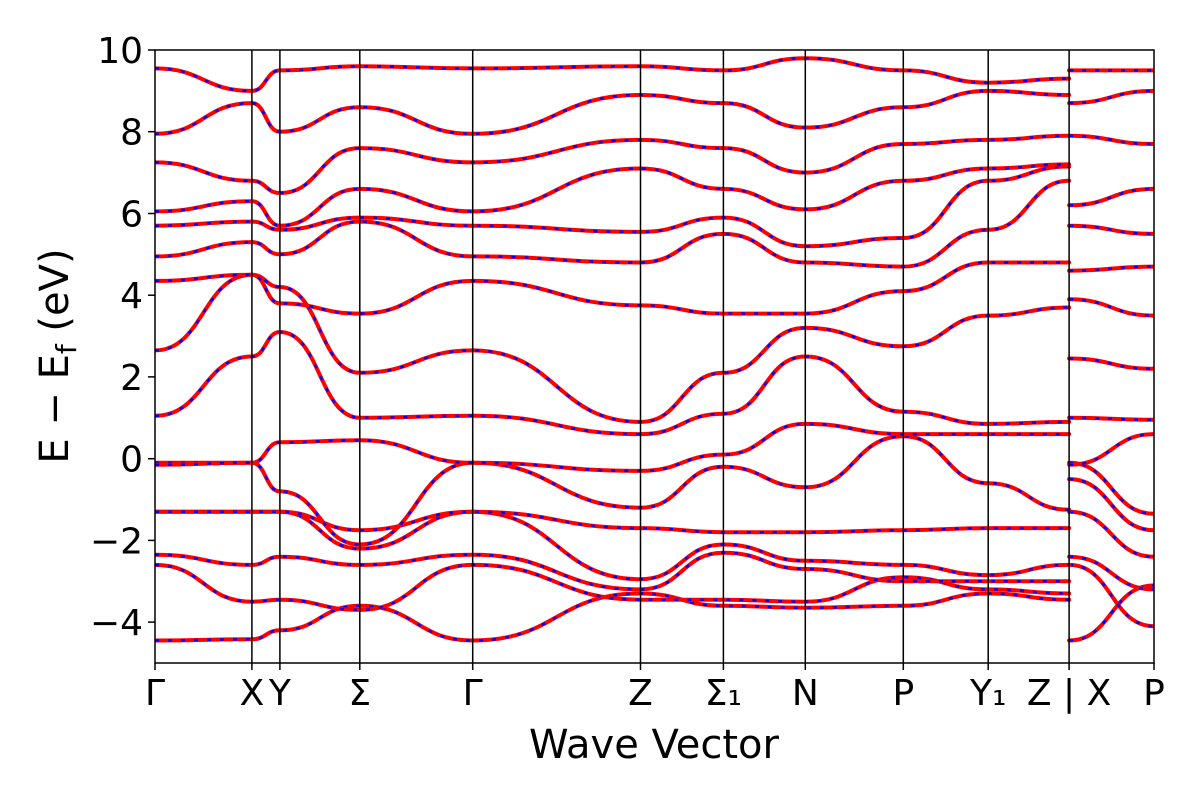 The image size is (1200, 800). Describe the element at coordinates (131, 296) in the screenshot. I see `y-tick-label: 4` at that location.